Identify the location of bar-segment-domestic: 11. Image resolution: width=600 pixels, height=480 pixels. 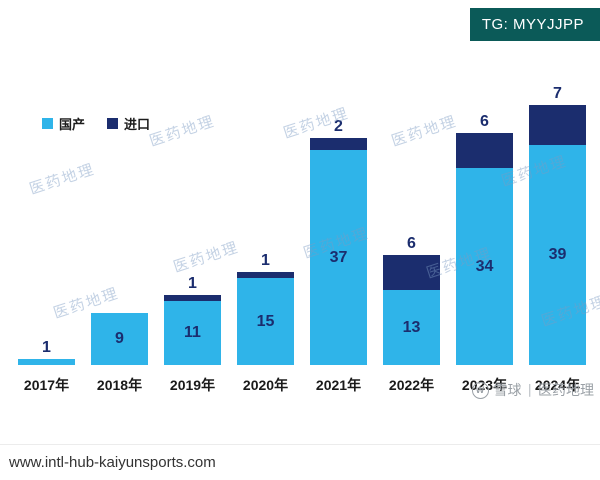
(192, 333).